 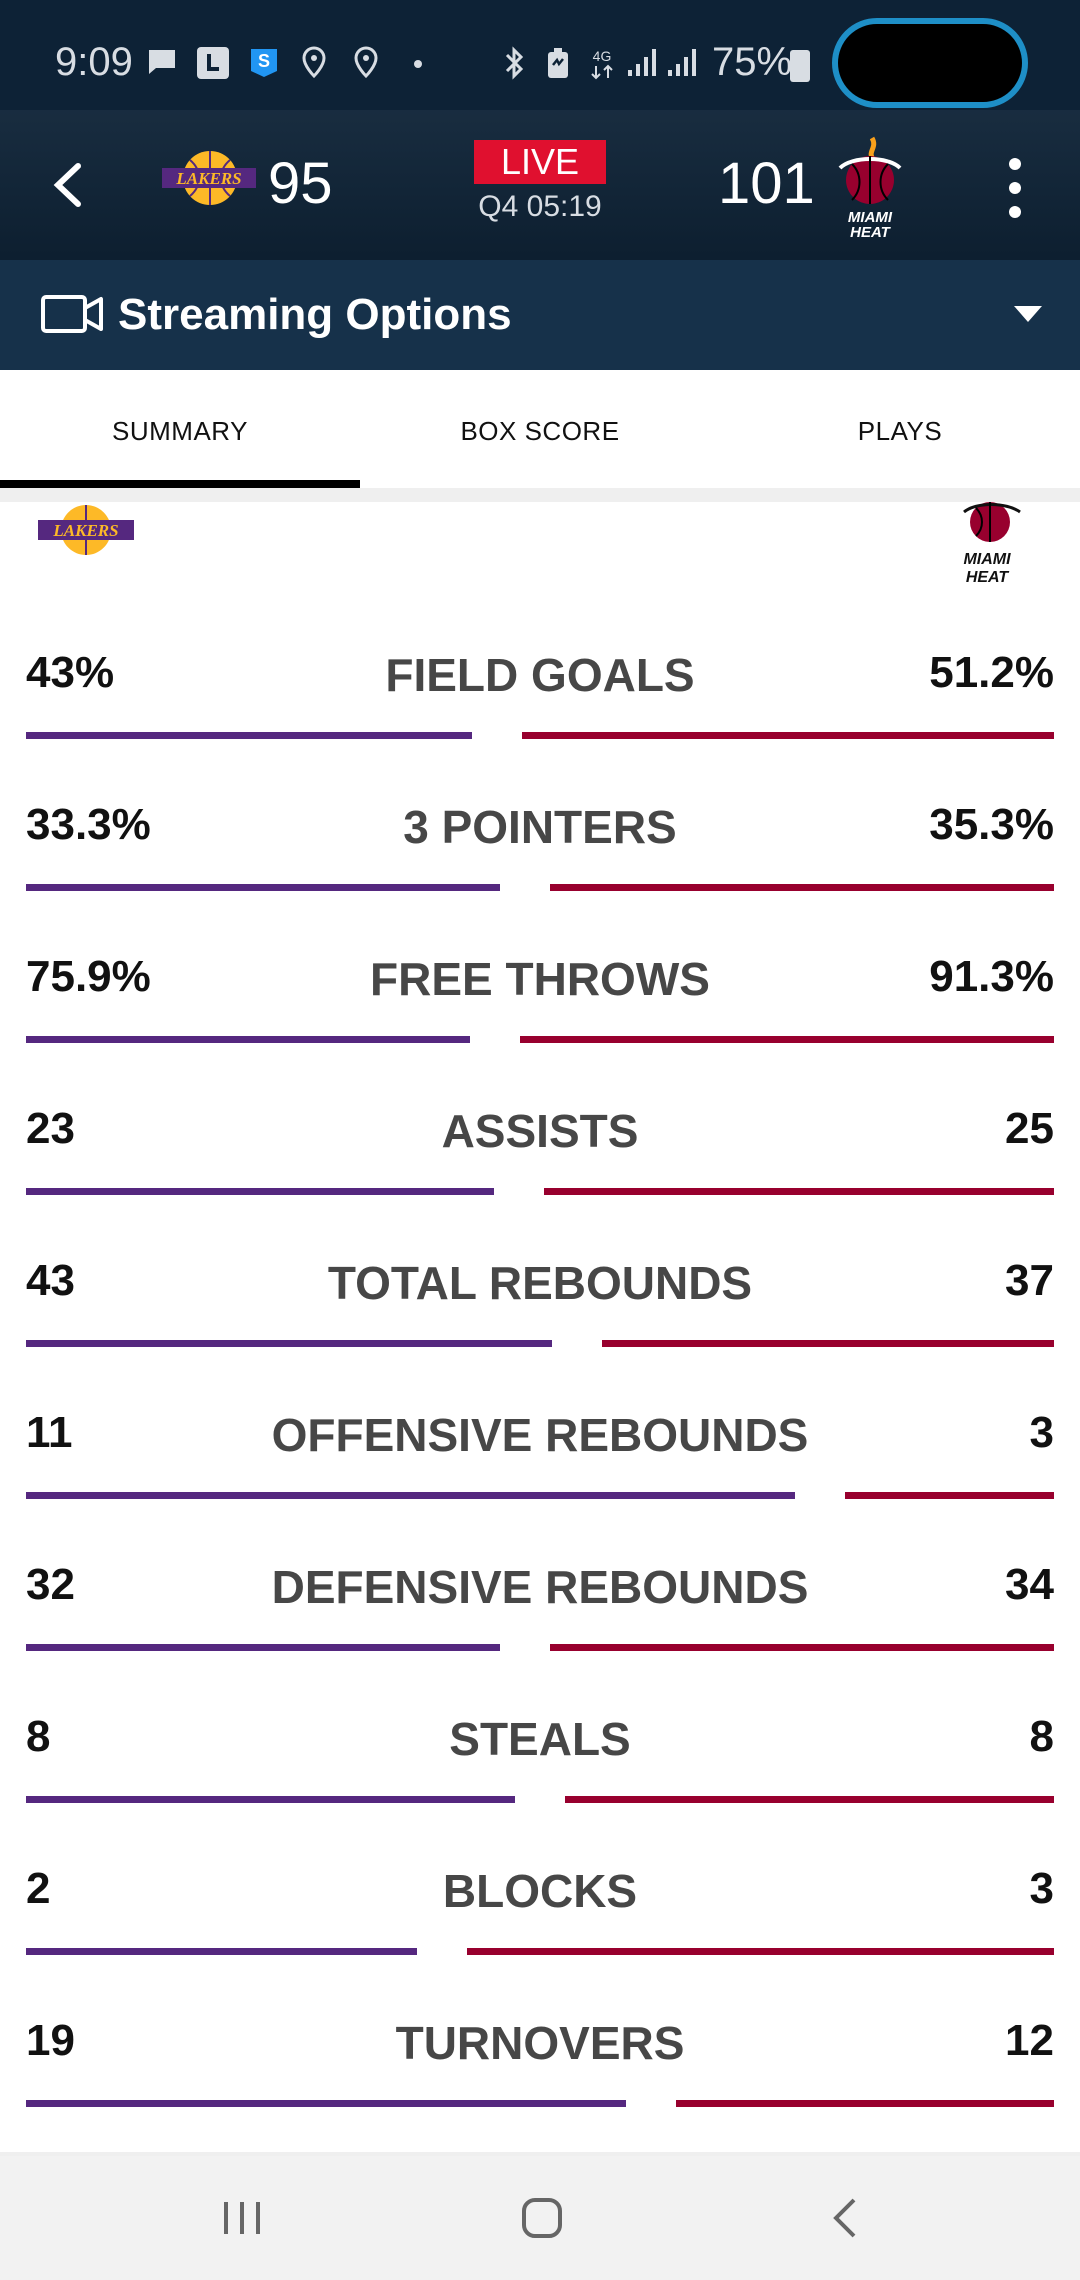 I want to click on active-tab-indicator, so click(x=180, y=484).